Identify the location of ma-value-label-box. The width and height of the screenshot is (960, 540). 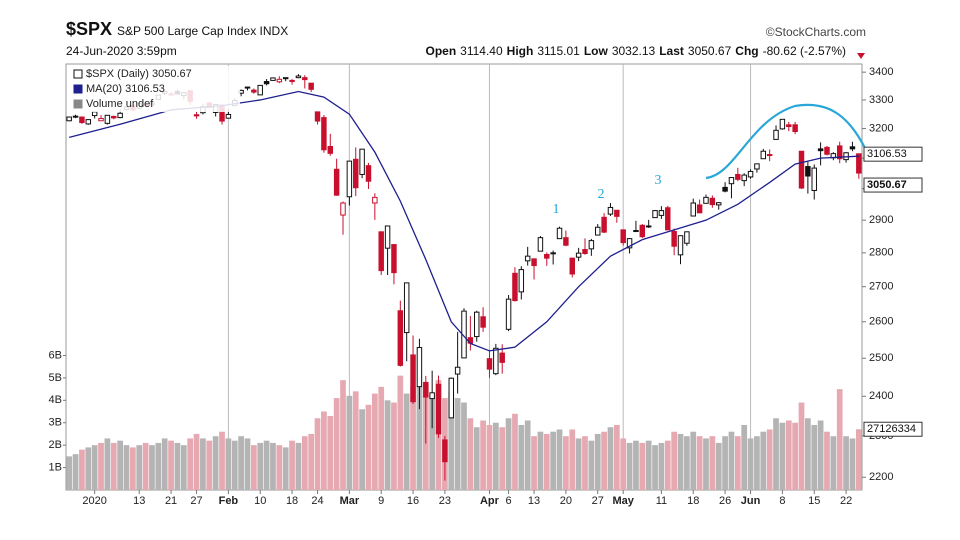
(893, 154).